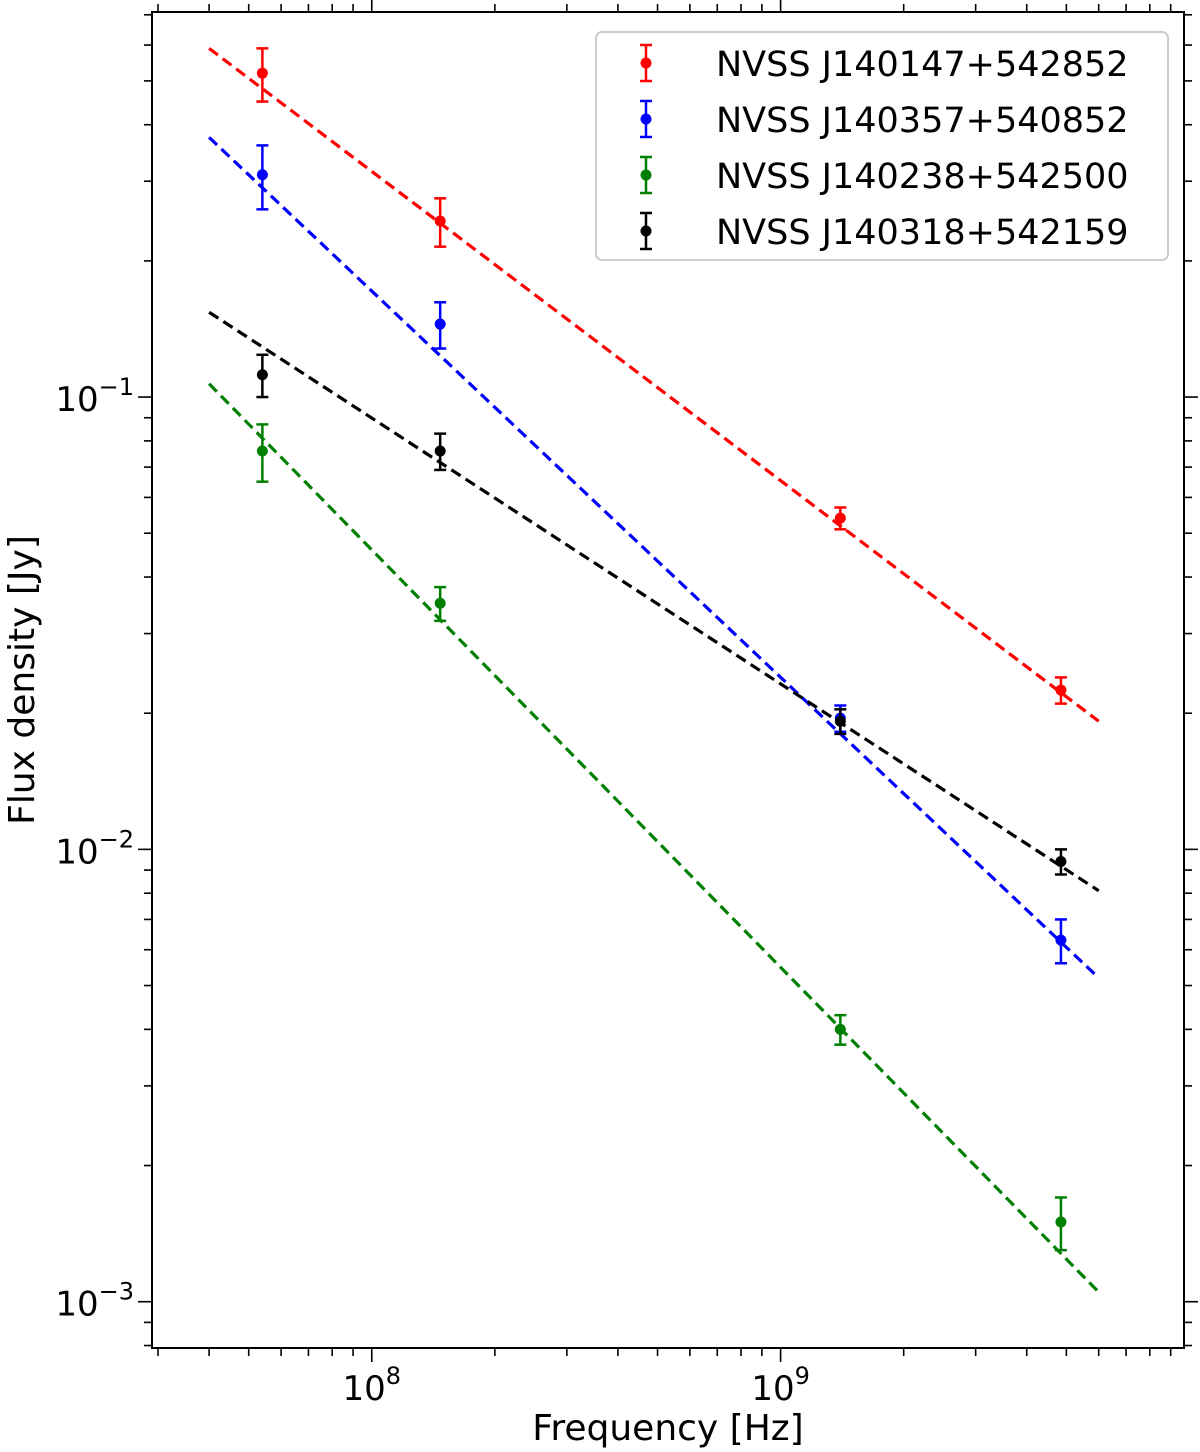  Describe the element at coordinates (94, 1301) in the screenshot. I see `y-tick-label: 10⁻³` at that location.